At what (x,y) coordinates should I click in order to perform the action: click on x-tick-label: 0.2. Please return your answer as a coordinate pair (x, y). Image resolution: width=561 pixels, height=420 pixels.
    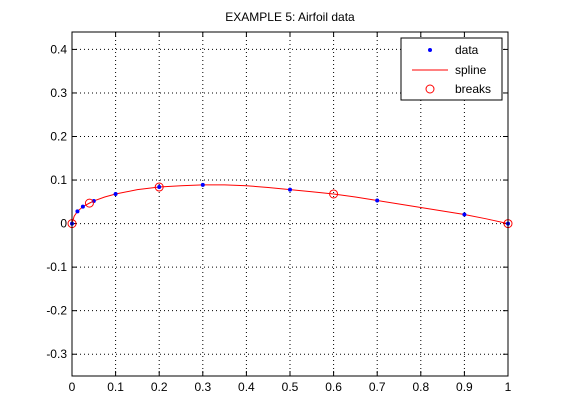
    Looking at the image, I should click on (159, 387).